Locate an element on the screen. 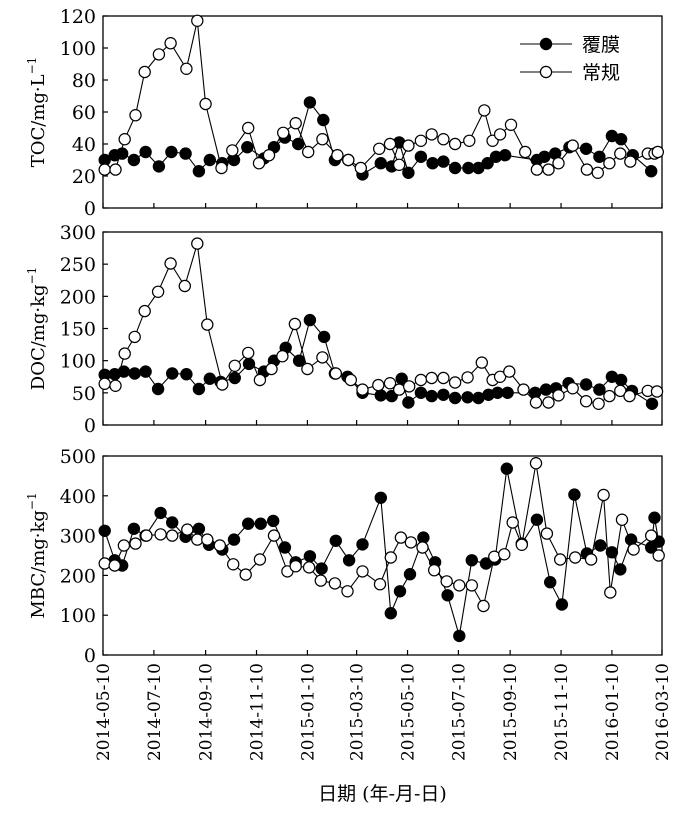 This screenshot has width=700, height=817. y-axis-label: TOC/mg·L−1 is located at coordinates (37, 112).